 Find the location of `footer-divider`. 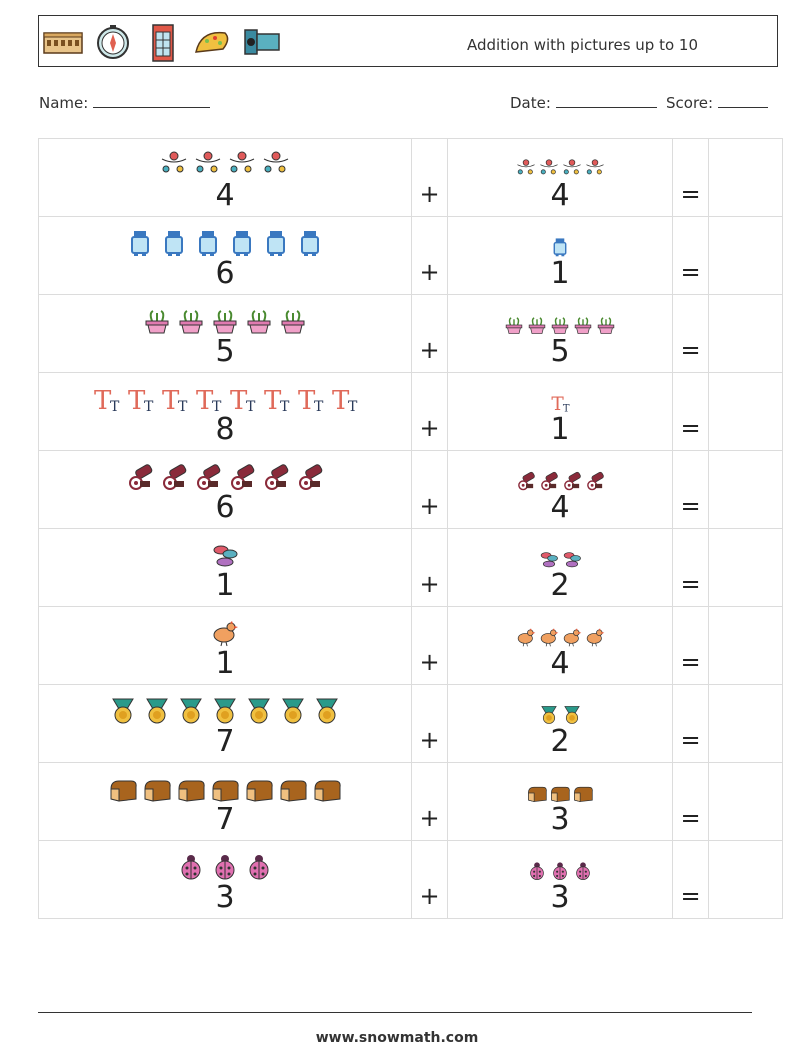

footer-divider is located at coordinates (395, 1012).